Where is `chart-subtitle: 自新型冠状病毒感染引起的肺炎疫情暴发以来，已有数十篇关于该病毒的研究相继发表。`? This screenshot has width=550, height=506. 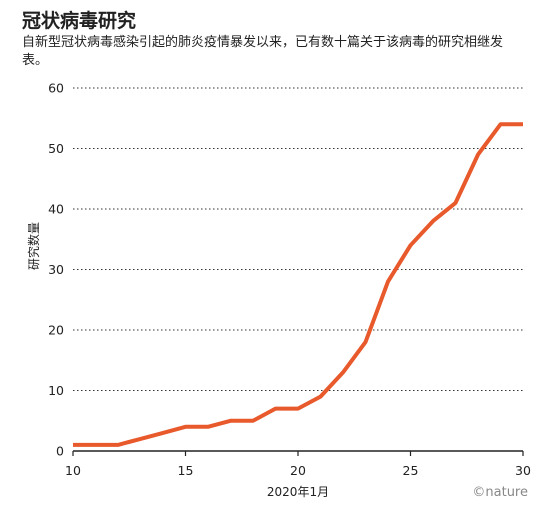
chart-subtitle: 自新型冠状病毒感染引起的肺炎疫情暴发以来，已有数十篇关于该病毒的研究相继发表。 is located at coordinates (263, 51).